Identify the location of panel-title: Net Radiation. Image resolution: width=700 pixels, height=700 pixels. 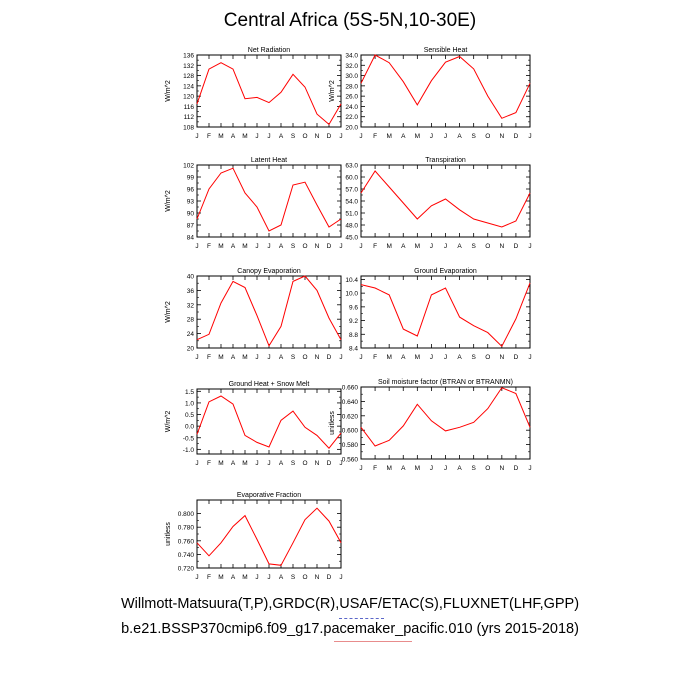
(269, 50).